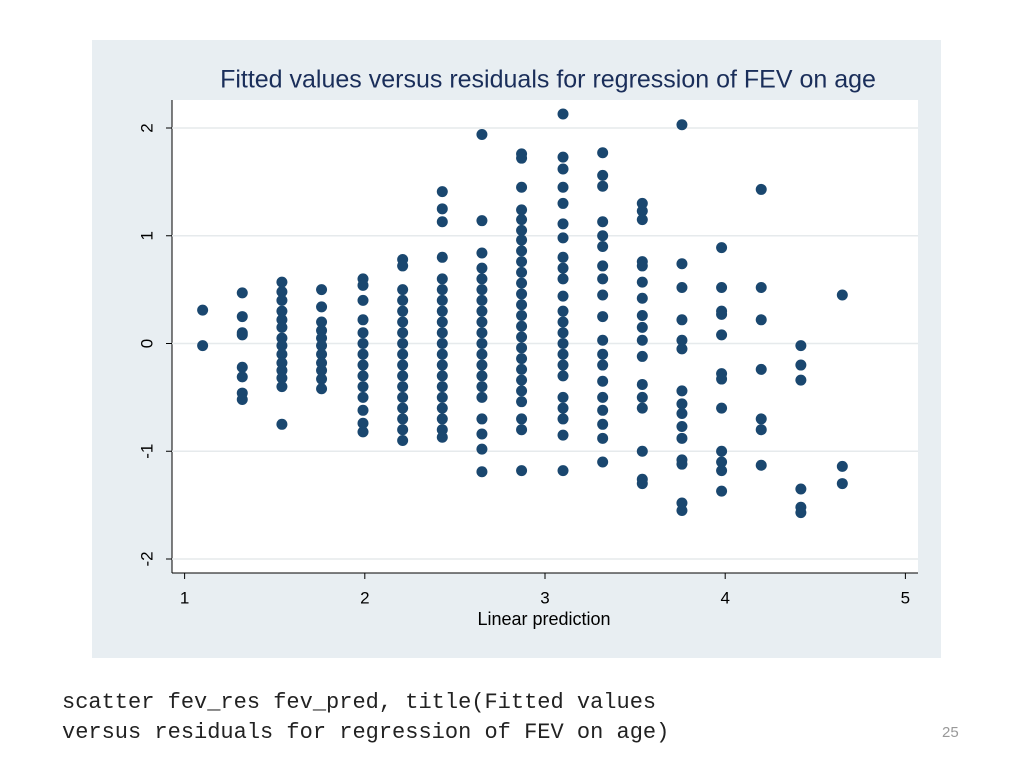 This screenshot has width=1024, height=768. What do you see at coordinates (146, 451) in the screenshot?
I see `y-tick-label: -1` at bounding box center [146, 451].